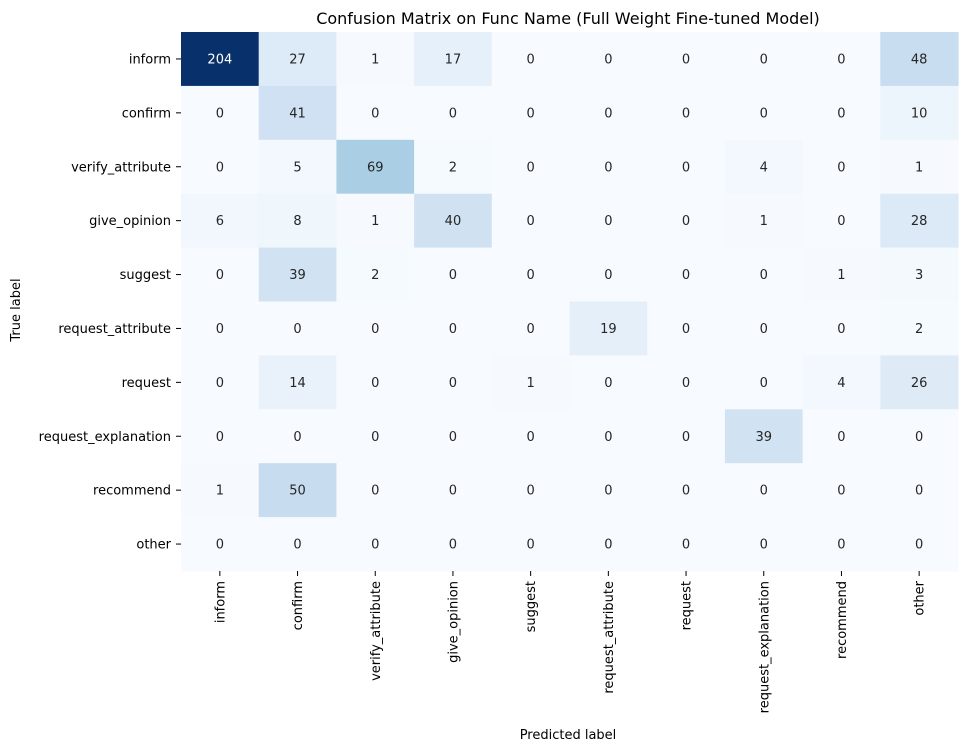  I want to click on cell-value-label: 48, so click(919, 59).